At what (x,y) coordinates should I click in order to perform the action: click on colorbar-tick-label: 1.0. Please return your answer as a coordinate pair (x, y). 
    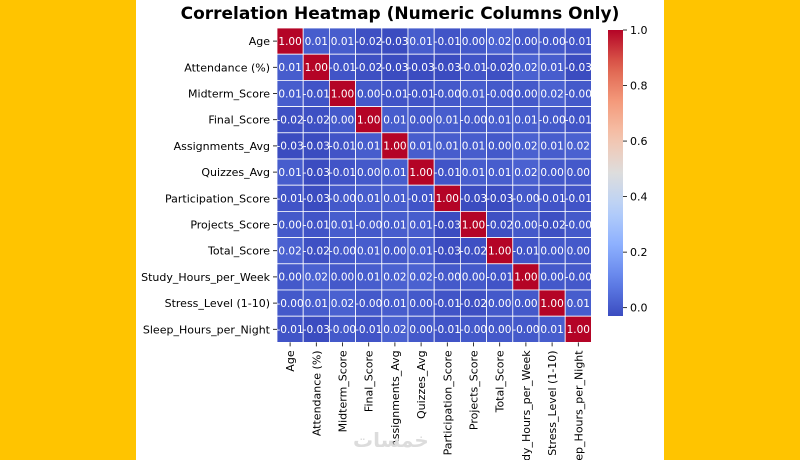
    Looking at the image, I should click on (639, 30).